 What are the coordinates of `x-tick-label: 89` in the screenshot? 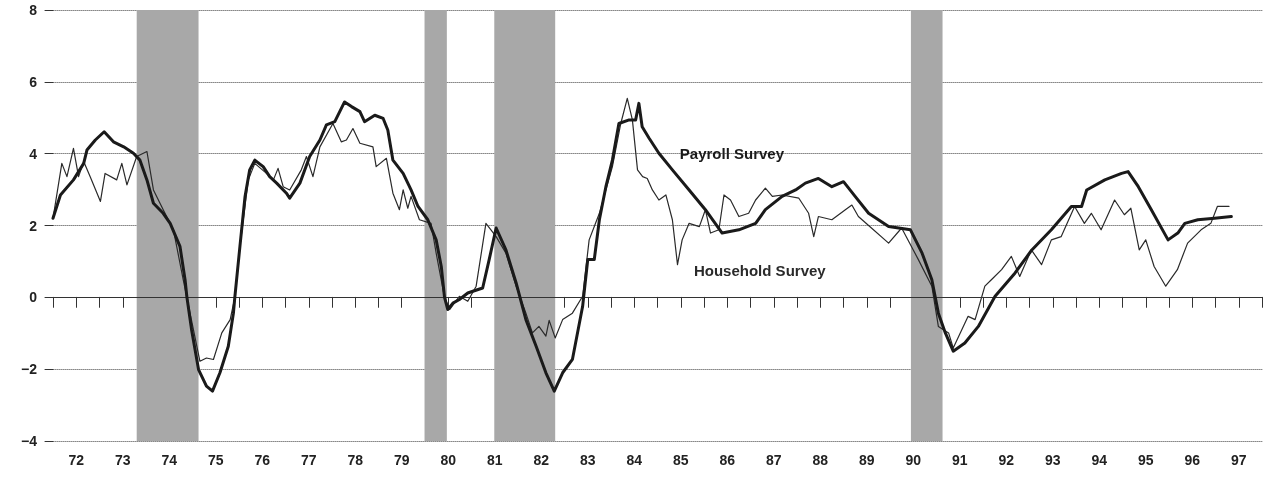 It's located at (866, 460).